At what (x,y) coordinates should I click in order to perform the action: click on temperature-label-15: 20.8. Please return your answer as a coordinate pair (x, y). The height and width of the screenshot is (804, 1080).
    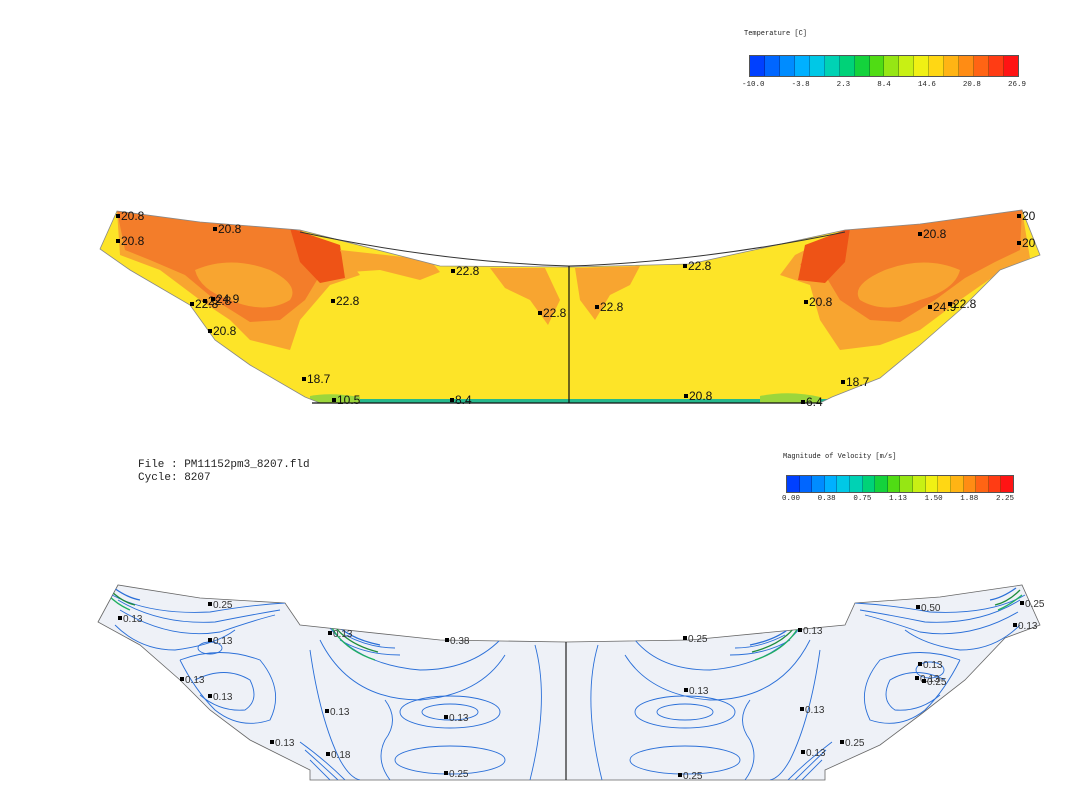
    Looking at the image, I should click on (698, 396).